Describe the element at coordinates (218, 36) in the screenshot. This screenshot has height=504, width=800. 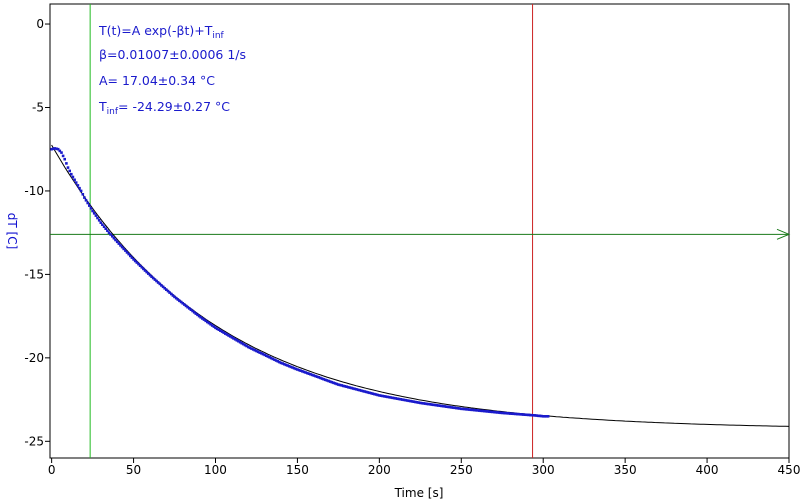
I see `fit-formula-sub: inf` at that location.